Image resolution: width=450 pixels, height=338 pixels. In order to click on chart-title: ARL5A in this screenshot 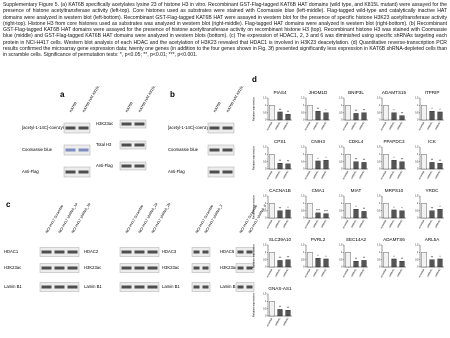, I will do `click(432, 239)`.